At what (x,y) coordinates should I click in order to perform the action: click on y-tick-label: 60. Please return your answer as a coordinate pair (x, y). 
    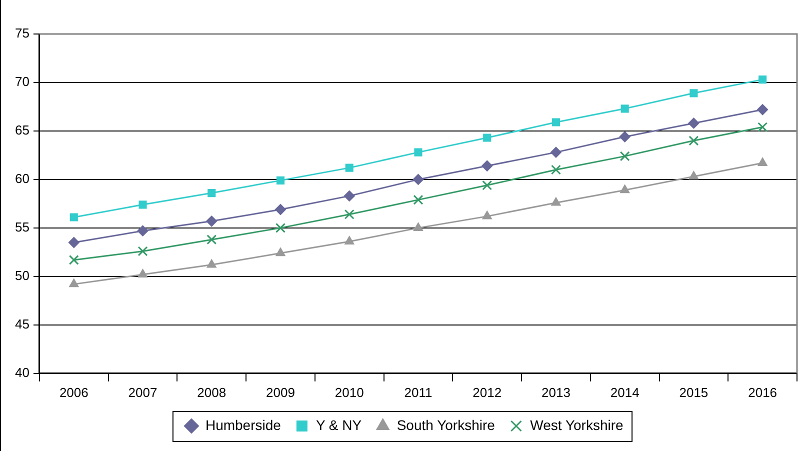
    Looking at the image, I should click on (22, 178).